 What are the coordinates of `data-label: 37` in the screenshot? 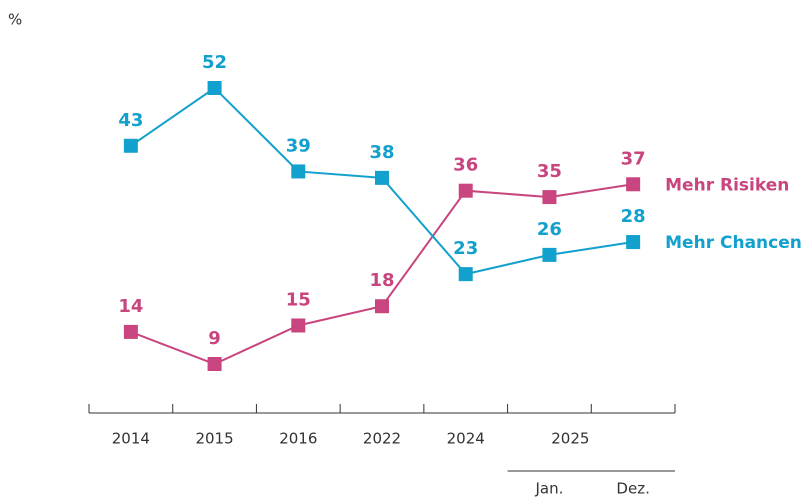 It's located at (633, 158).